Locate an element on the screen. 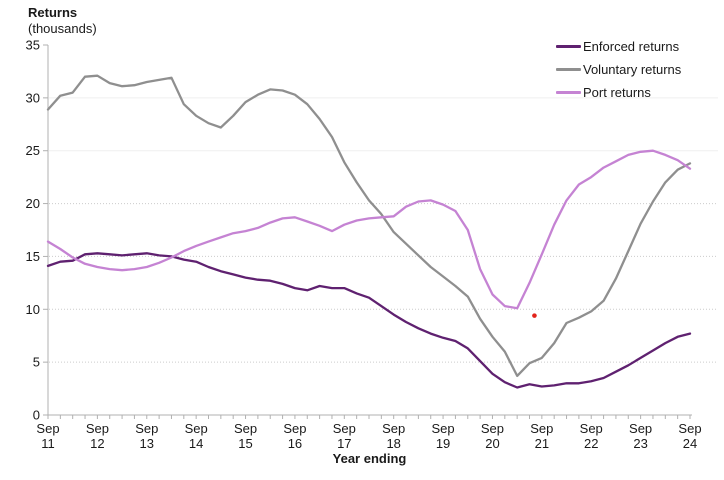 The image size is (724, 480). x-tick-label: Sep 22 is located at coordinates (591, 436).